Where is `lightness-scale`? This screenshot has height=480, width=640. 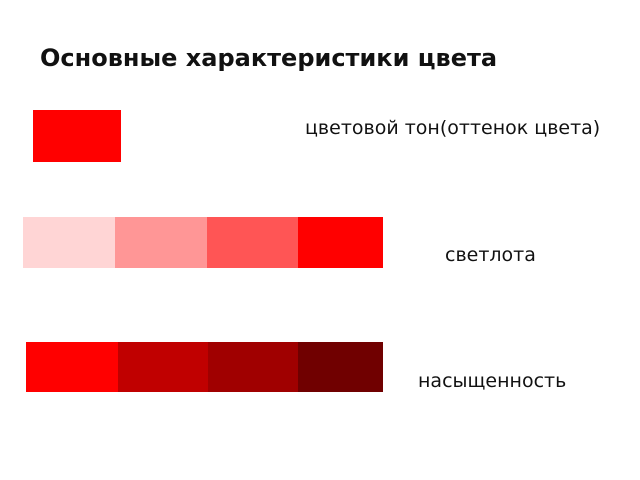 lightness-scale is located at coordinates (203, 242).